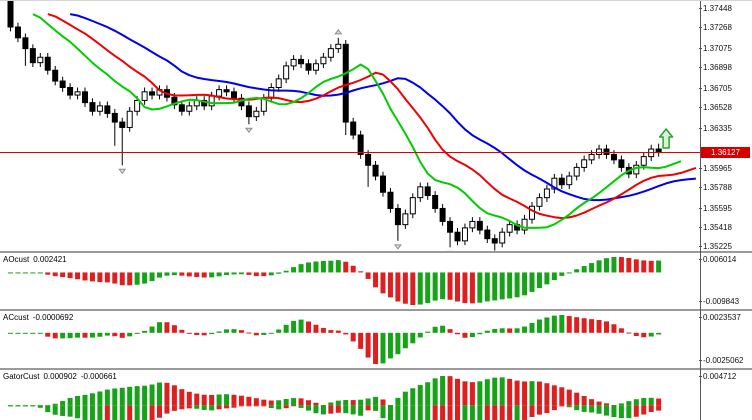 Image resolution: width=752 pixels, height=420 pixels. I want to click on ao-histogram-canvas, so click(350, 281).